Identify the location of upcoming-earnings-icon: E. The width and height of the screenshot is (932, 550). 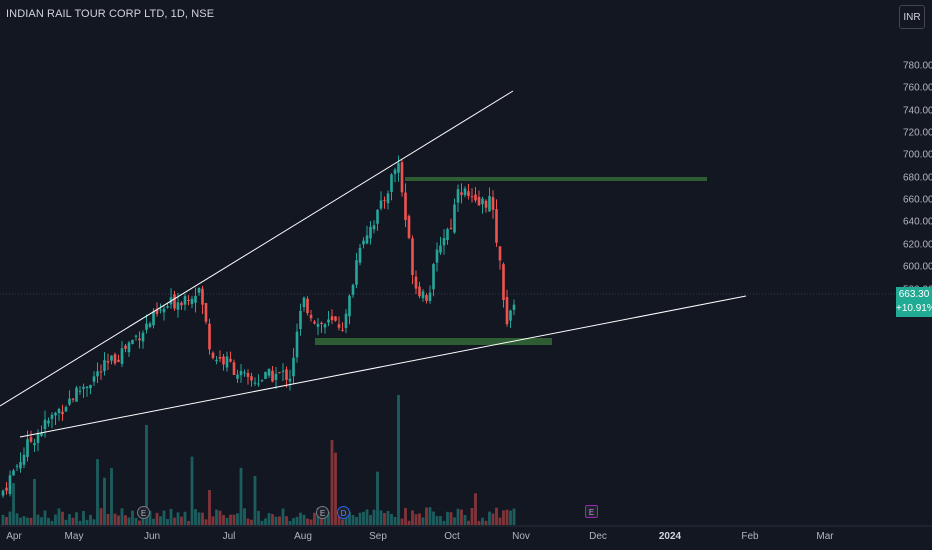
(591, 511).